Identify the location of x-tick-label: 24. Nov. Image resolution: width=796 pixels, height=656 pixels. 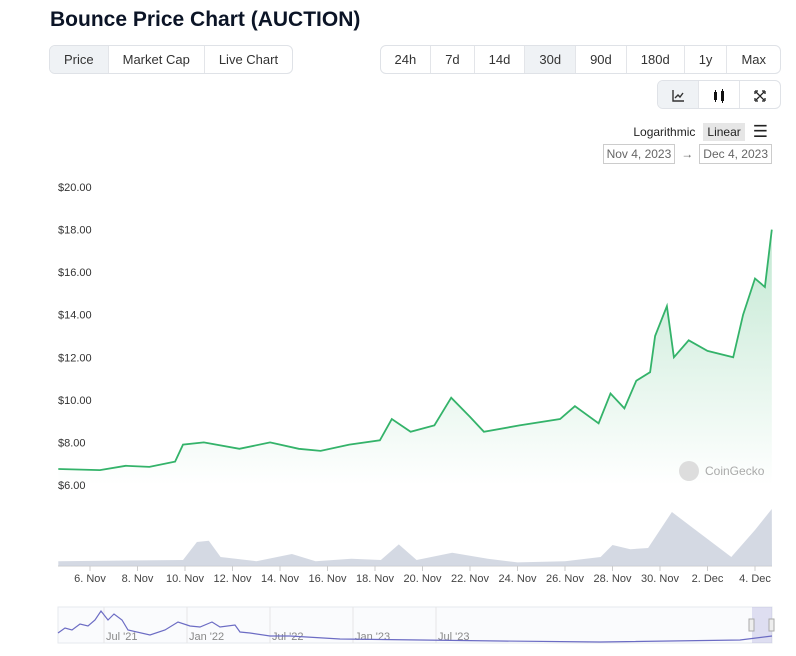
(518, 579).